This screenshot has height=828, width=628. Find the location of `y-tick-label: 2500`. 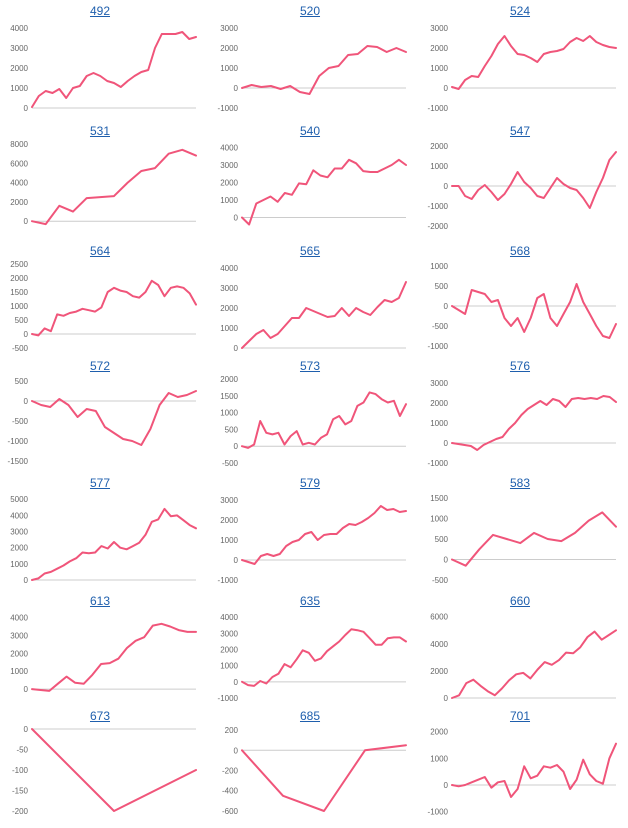

y-tick-label: 2500 is located at coordinates (19, 264).